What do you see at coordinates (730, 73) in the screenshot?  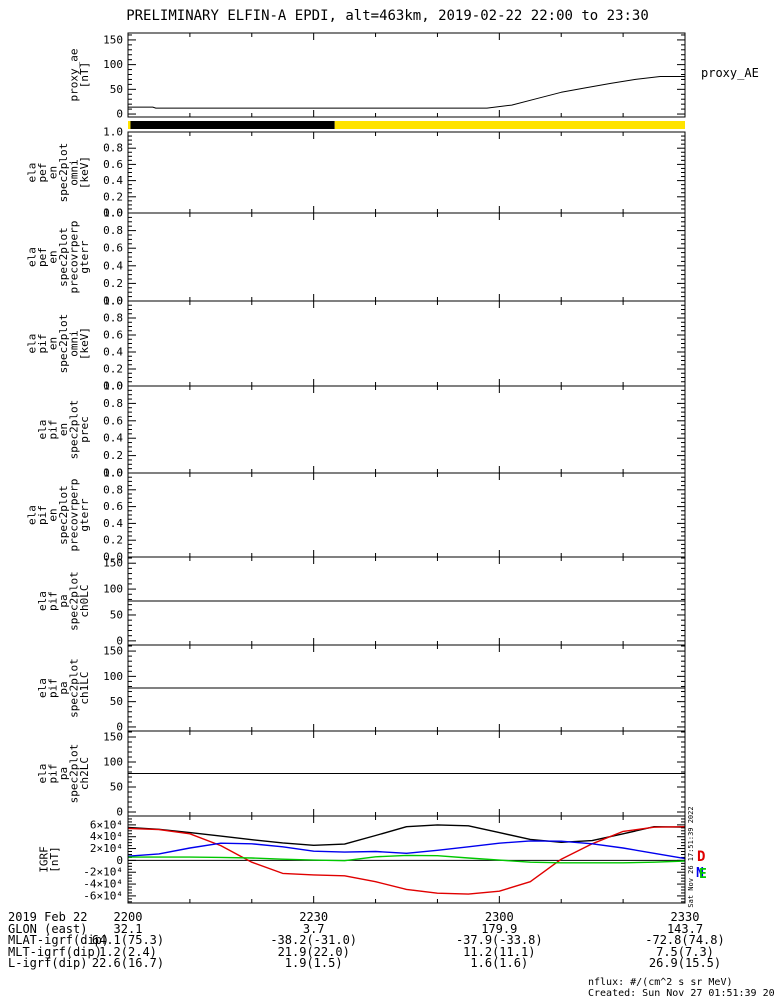 I see `proxy-ae-series-label: proxy_AE` at bounding box center [730, 73].